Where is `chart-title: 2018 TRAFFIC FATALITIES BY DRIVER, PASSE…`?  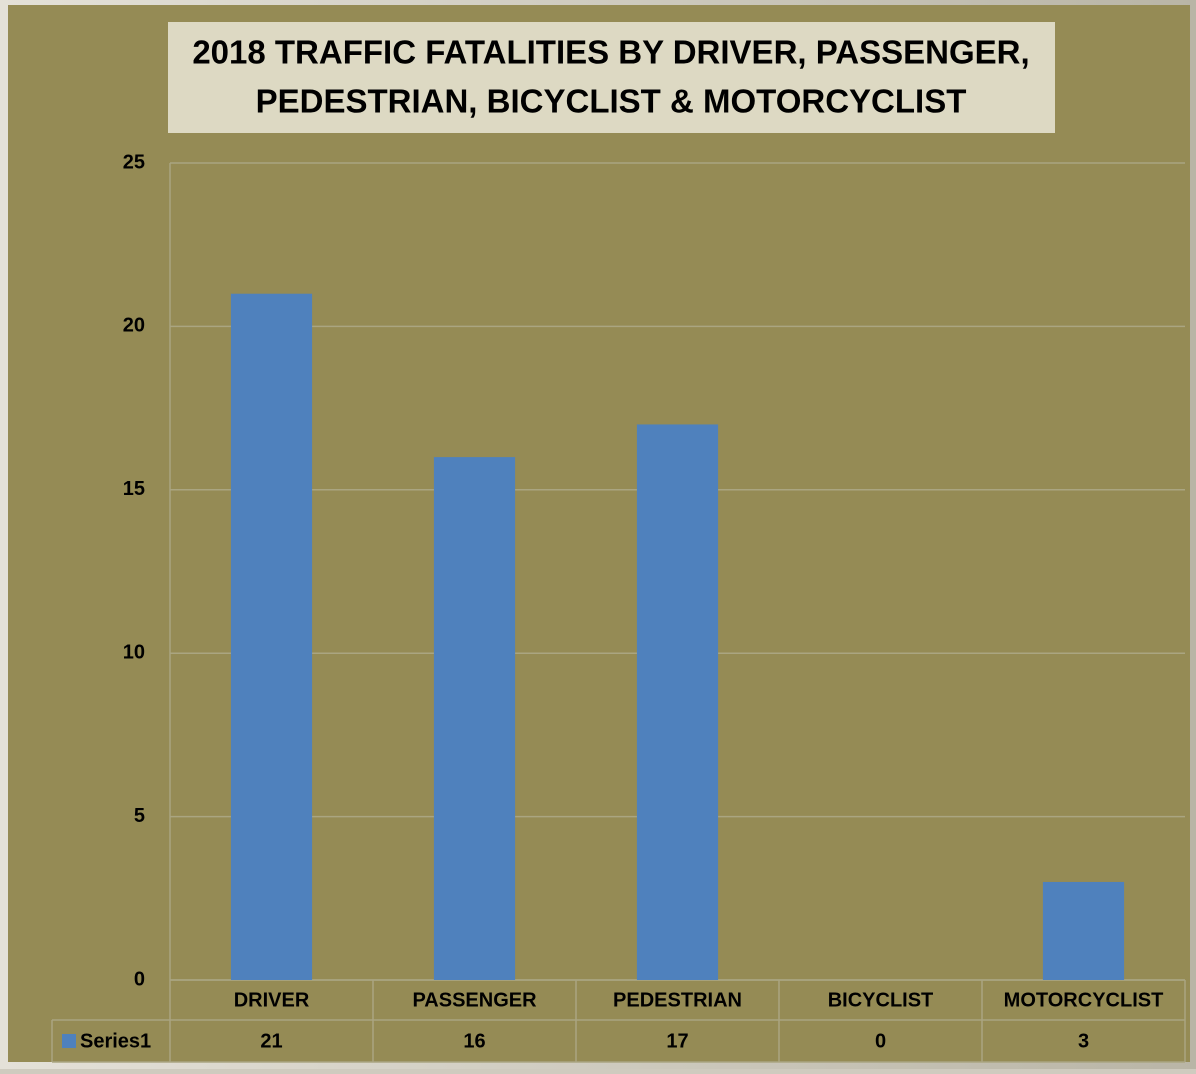 chart-title: 2018 TRAFFIC FATALITIES BY DRIVER, PASSE… is located at coordinates (610, 52).